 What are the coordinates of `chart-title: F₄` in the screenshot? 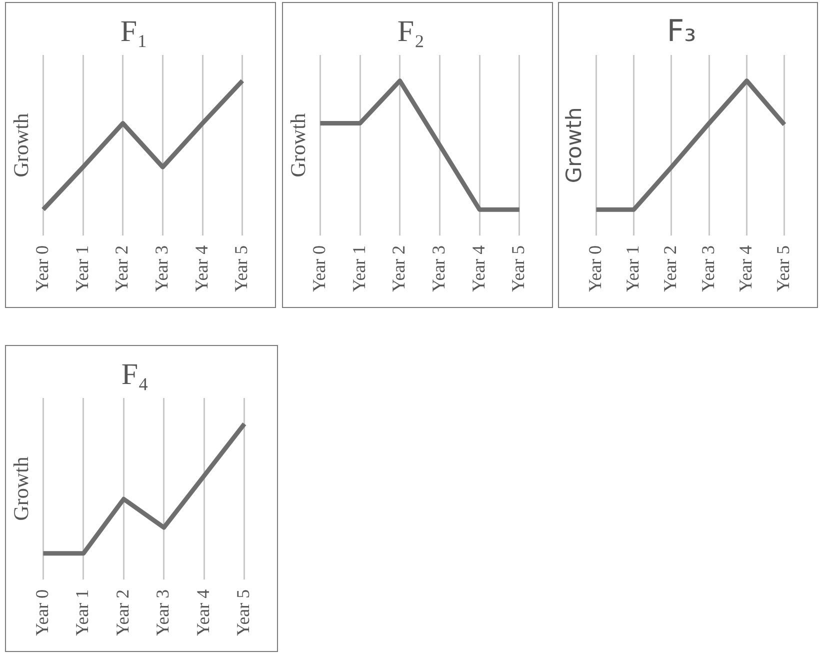 It's located at (135, 374).